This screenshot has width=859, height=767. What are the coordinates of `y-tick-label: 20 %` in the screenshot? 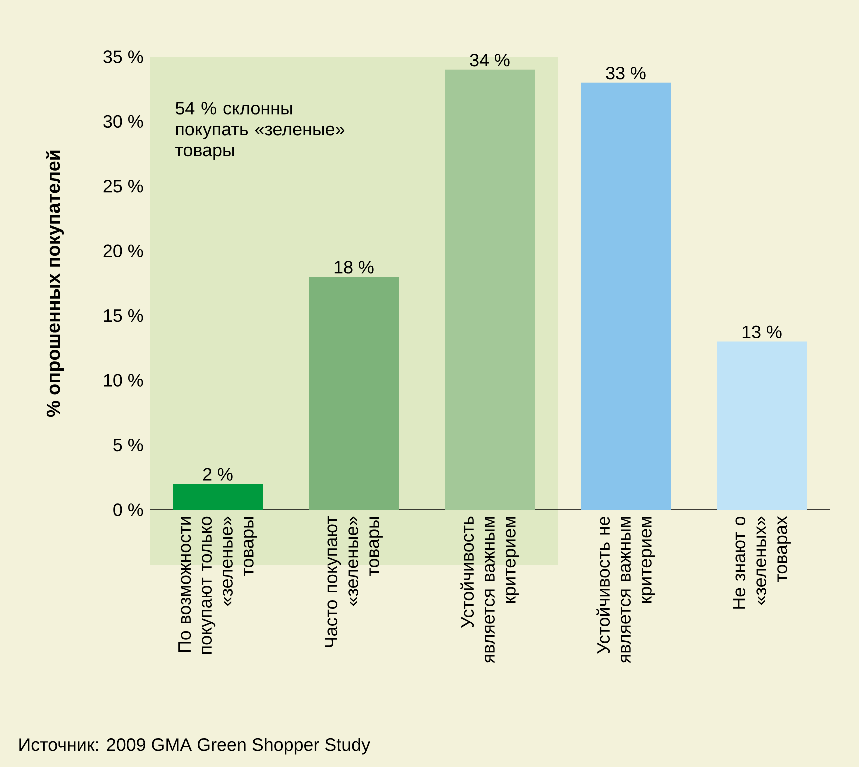 It's located at (124, 251).